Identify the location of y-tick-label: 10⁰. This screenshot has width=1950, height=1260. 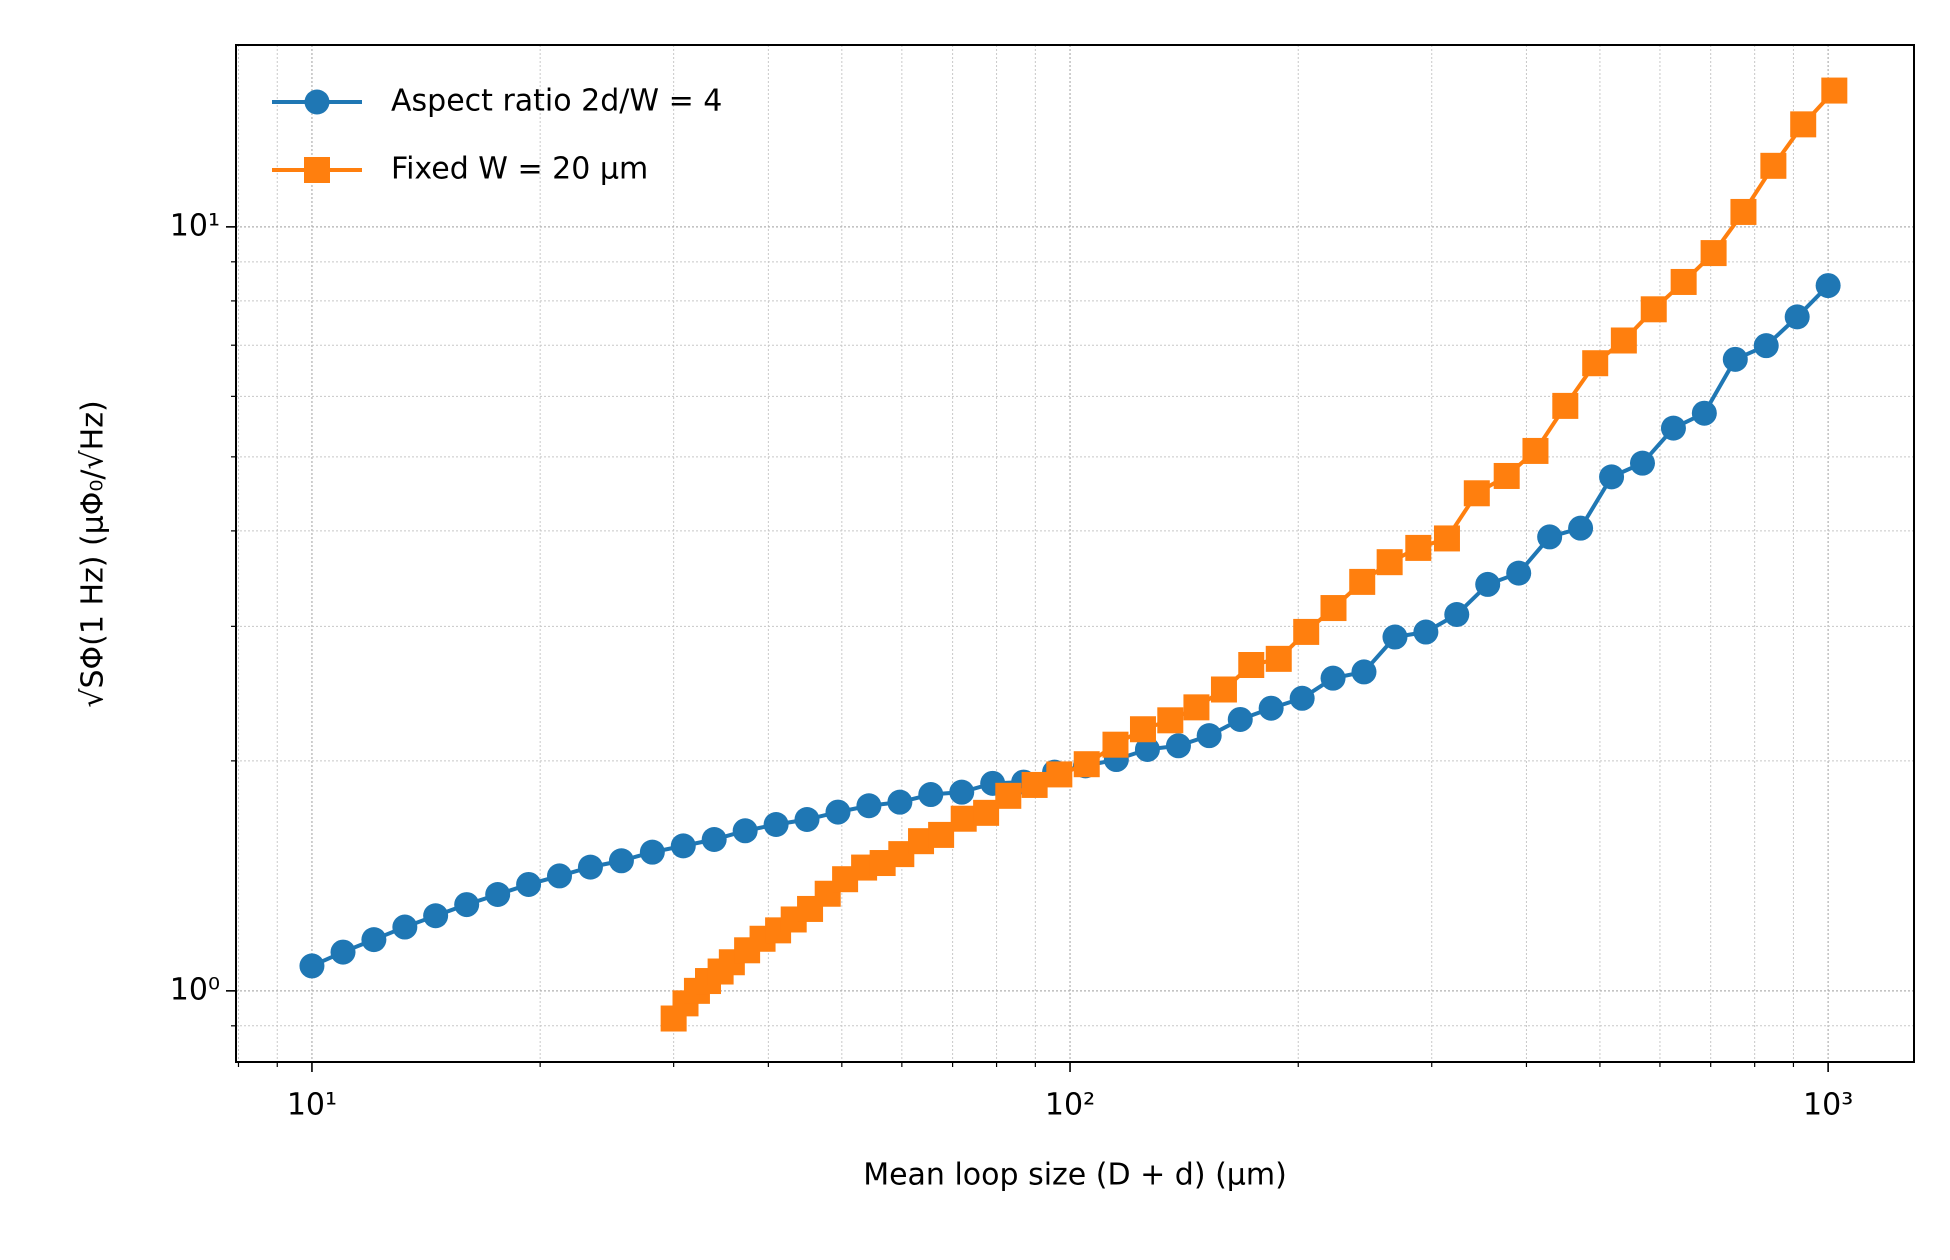
(195, 989).